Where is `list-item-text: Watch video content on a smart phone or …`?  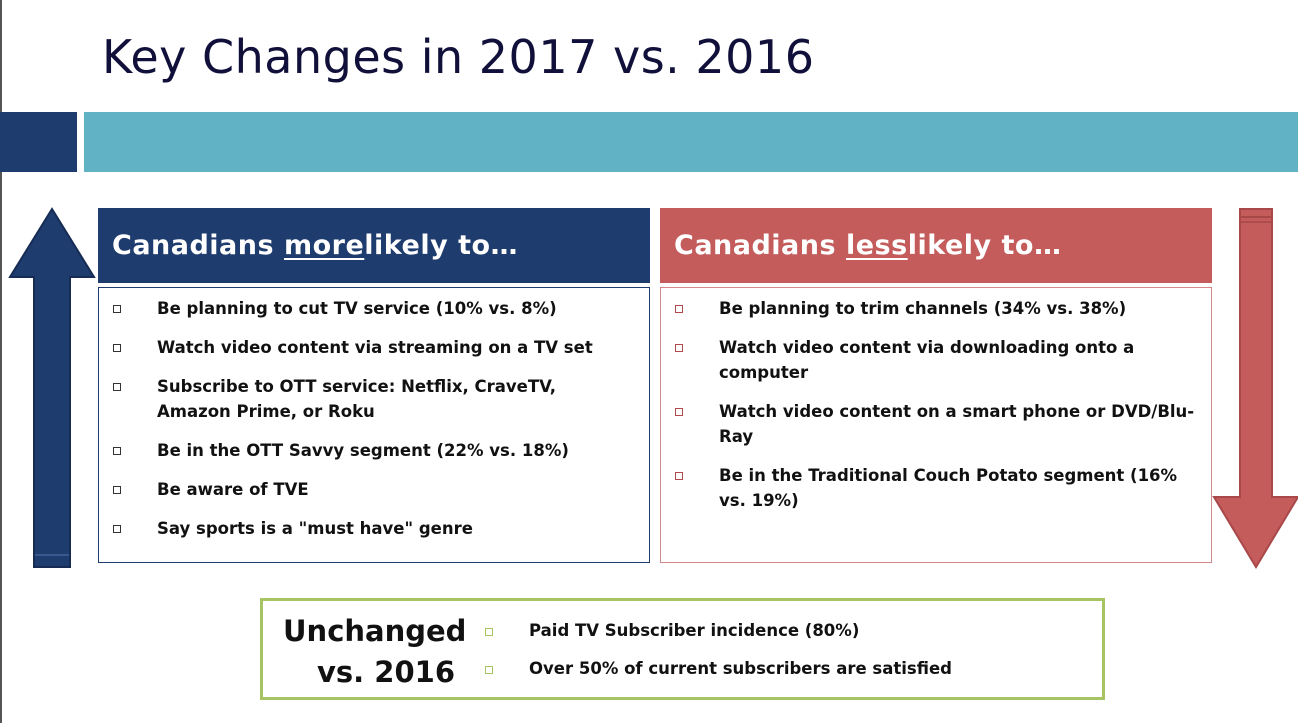
list-item-text: Watch video content on a smart phone or … is located at coordinates (957, 424).